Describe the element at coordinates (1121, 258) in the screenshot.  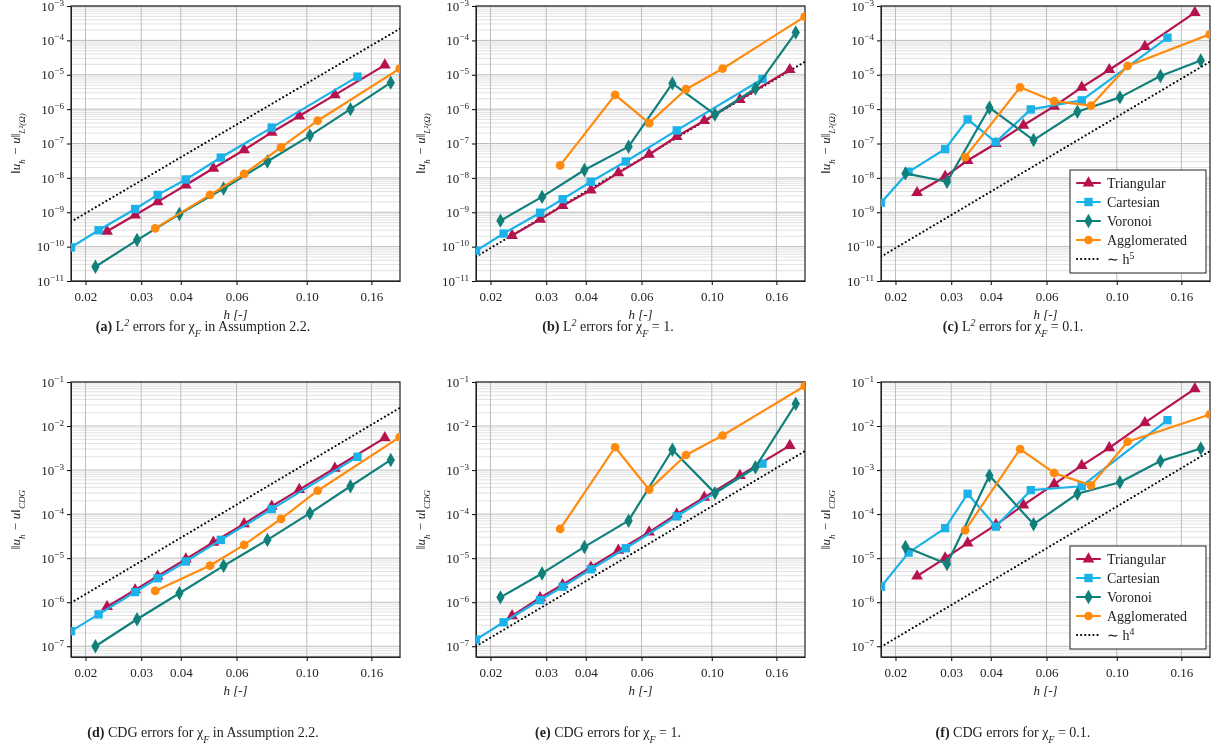
I see `legend-label: ∼ h$^{5}$` at that location.